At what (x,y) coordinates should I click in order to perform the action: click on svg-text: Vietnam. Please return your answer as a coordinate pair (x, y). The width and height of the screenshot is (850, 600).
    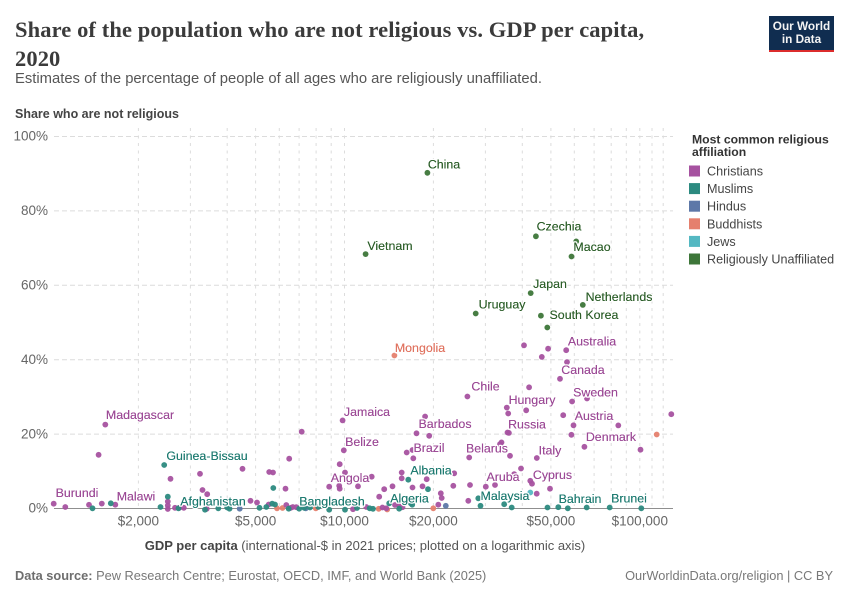
    Looking at the image, I should click on (389, 246).